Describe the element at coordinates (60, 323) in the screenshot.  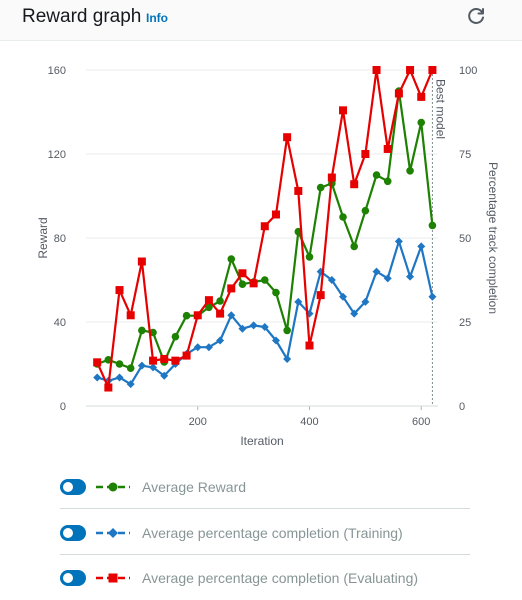
I see `y-tick-label: 40` at that location.